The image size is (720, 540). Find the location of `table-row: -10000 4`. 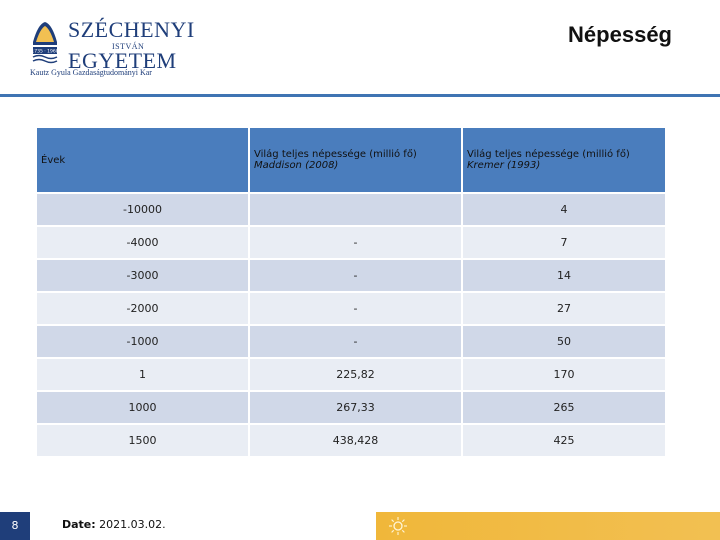

table-row: -10000 4 is located at coordinates (351, 209).